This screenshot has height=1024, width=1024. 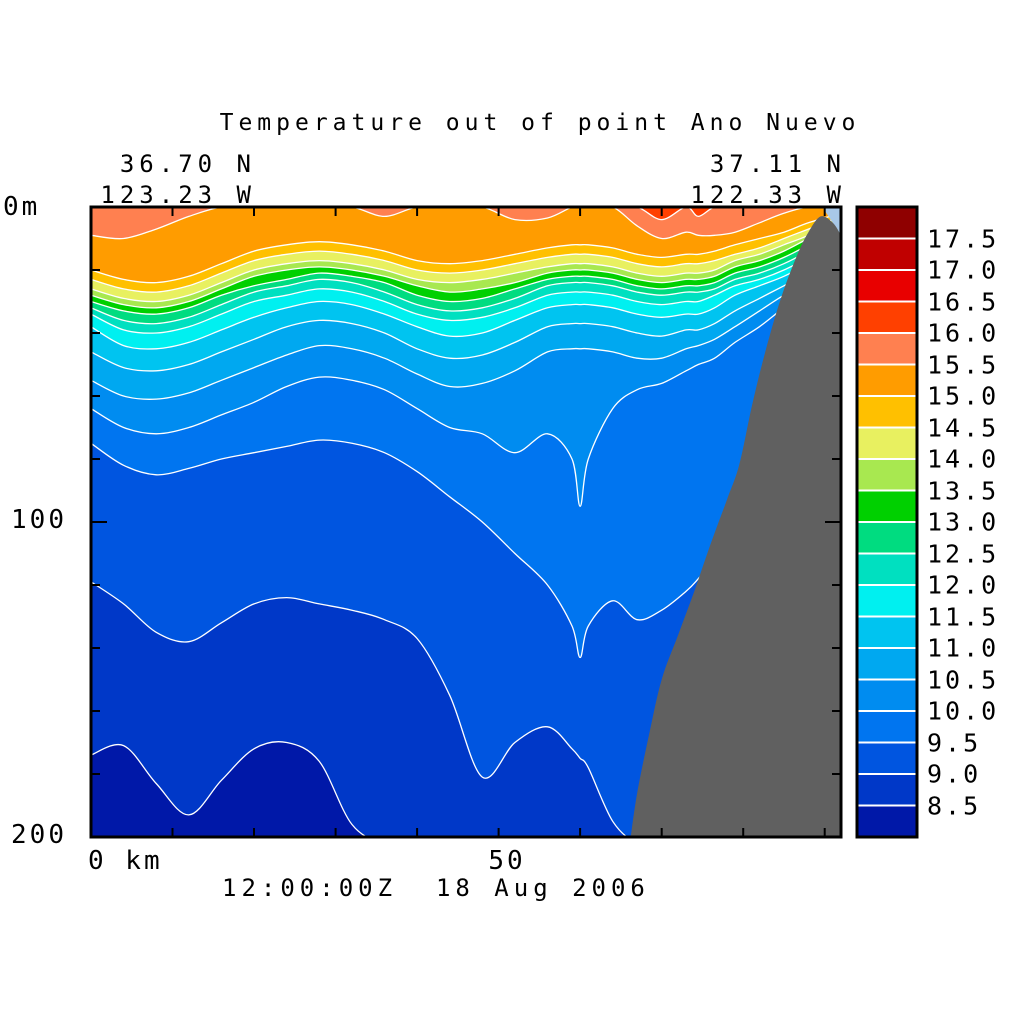 I want to click on isotherm-line-12.5, so click(x=466, y=278).